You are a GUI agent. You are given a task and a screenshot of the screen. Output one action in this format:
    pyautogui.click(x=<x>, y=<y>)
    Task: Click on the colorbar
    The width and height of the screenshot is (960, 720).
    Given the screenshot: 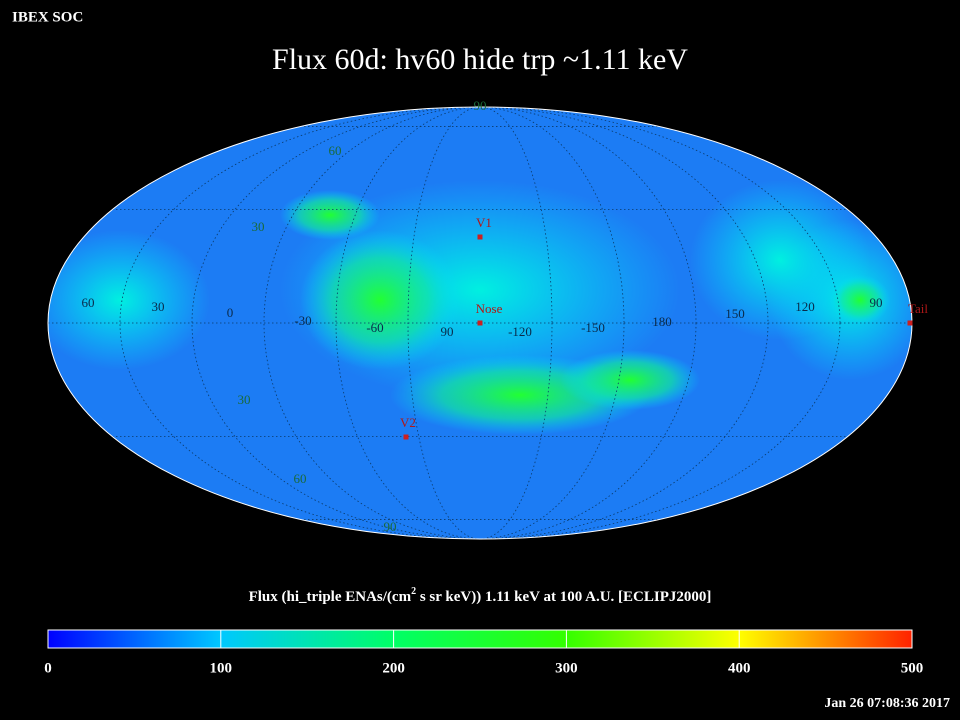 What is the action you would take?
    pyautogui.click(x=480, y=639)
    